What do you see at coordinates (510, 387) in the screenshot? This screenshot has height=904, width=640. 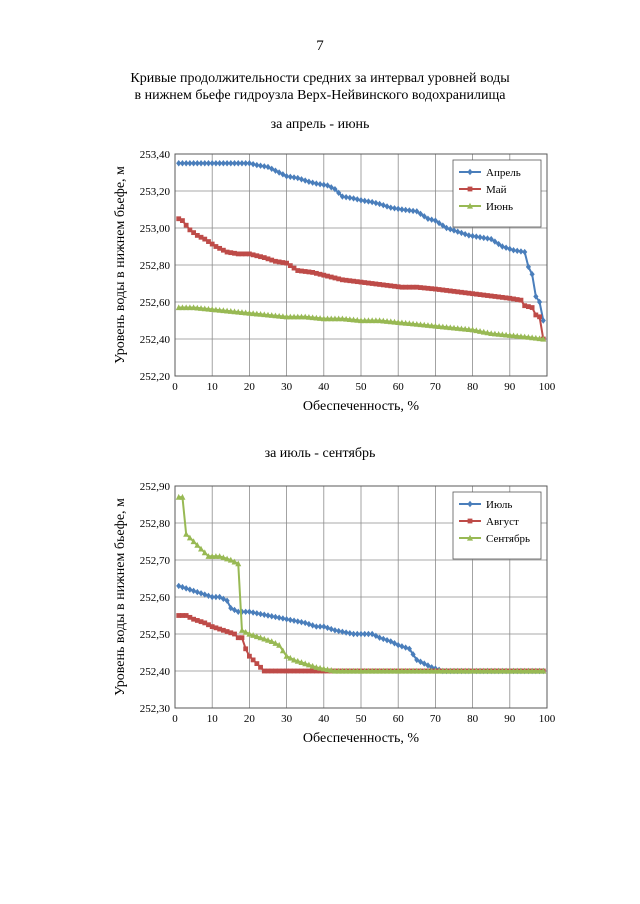 I see `x-tick-label: 90` at bounding box center [510, 387].